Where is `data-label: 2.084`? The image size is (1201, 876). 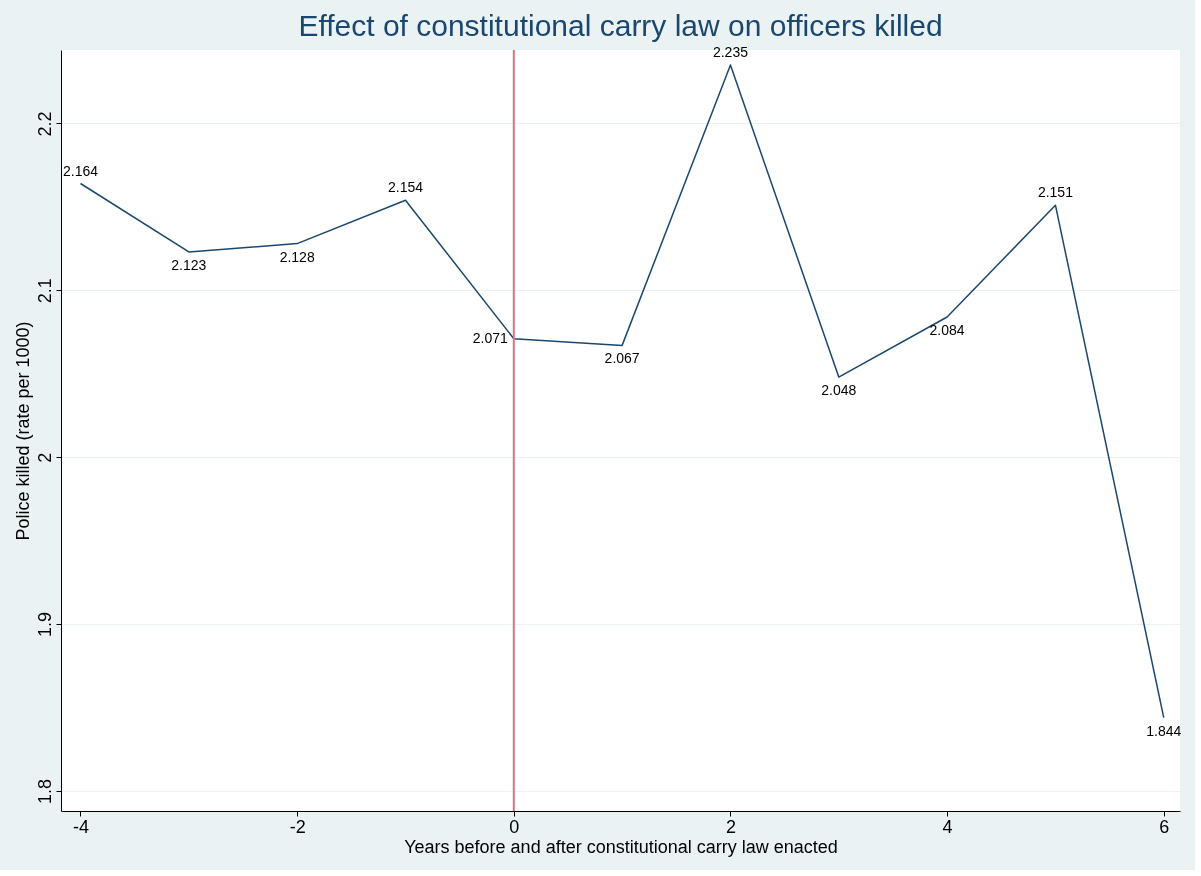 data-label: 2.084 is located at coordinates (947, 330).